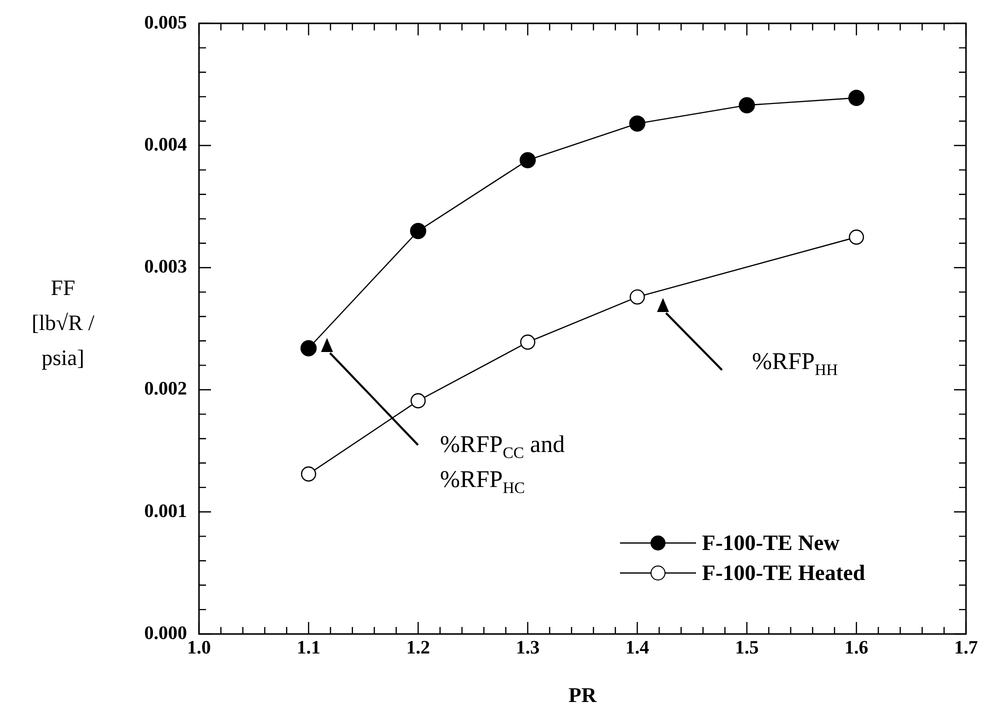 This screenshot has width=987, height=709. I want to click on x-tick-label: 1.1, so click(308, 647).